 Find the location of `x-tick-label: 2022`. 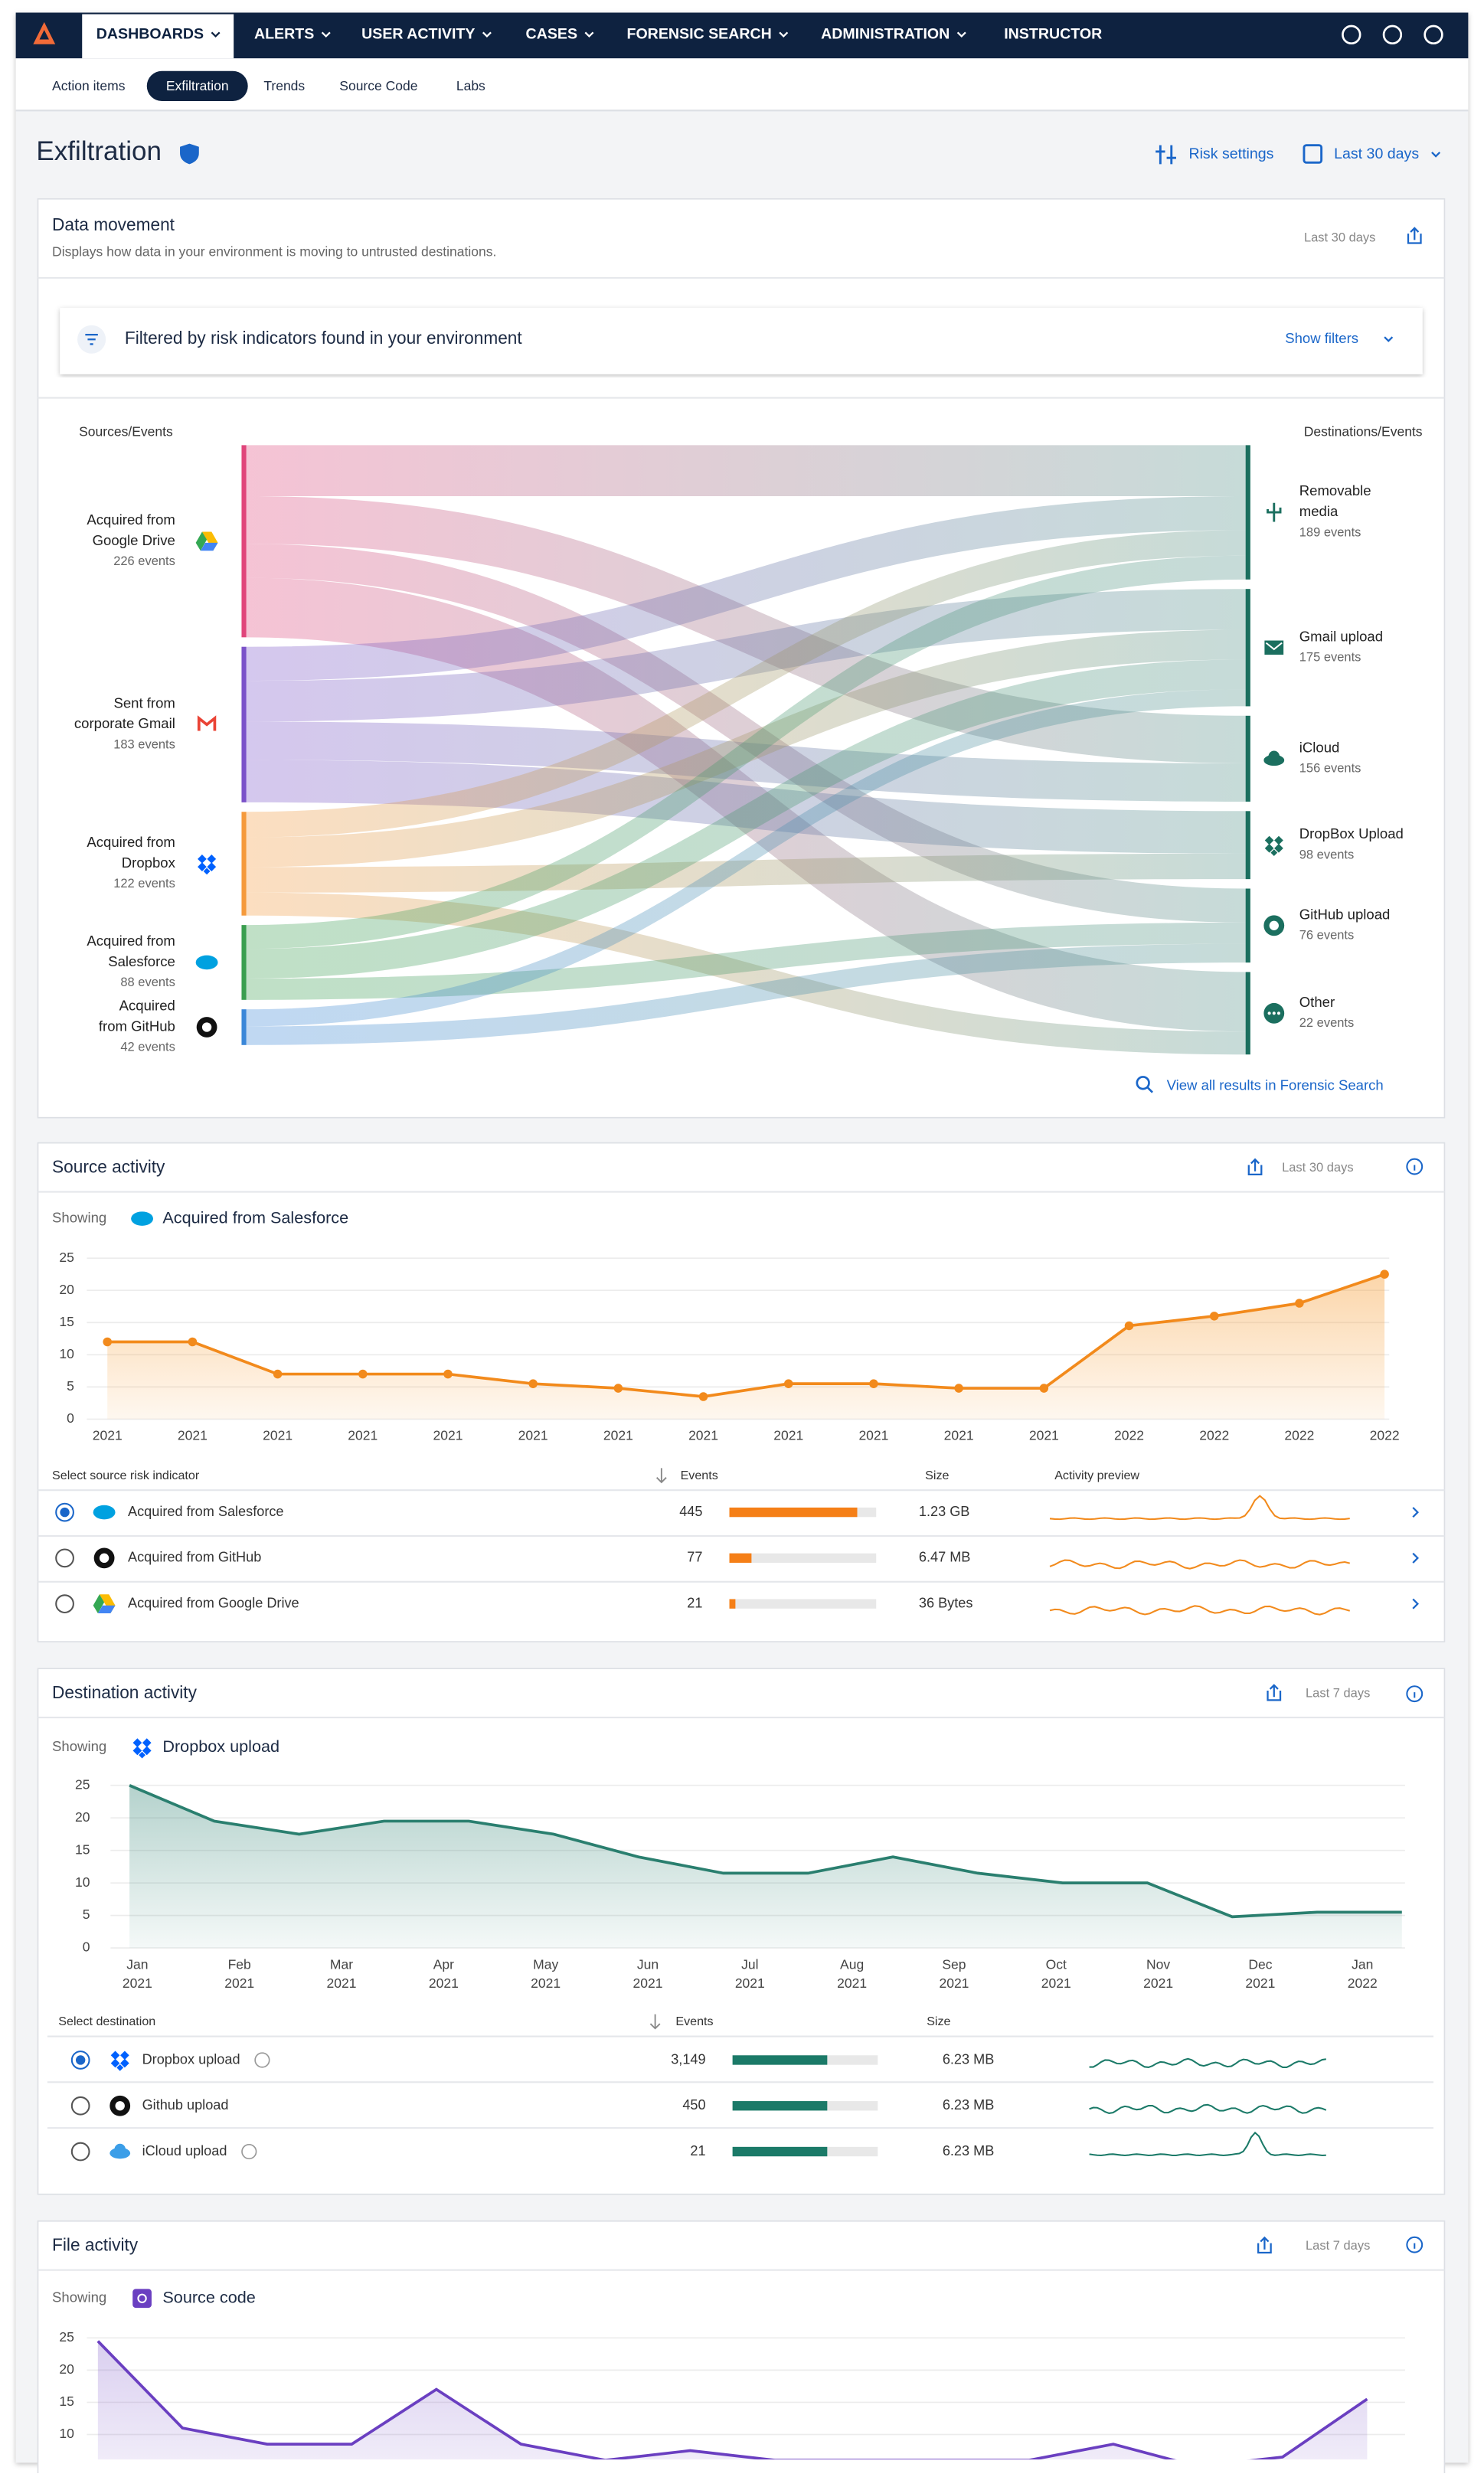

x-tick-label: 2022 is located at coordinates (1214, 1435).